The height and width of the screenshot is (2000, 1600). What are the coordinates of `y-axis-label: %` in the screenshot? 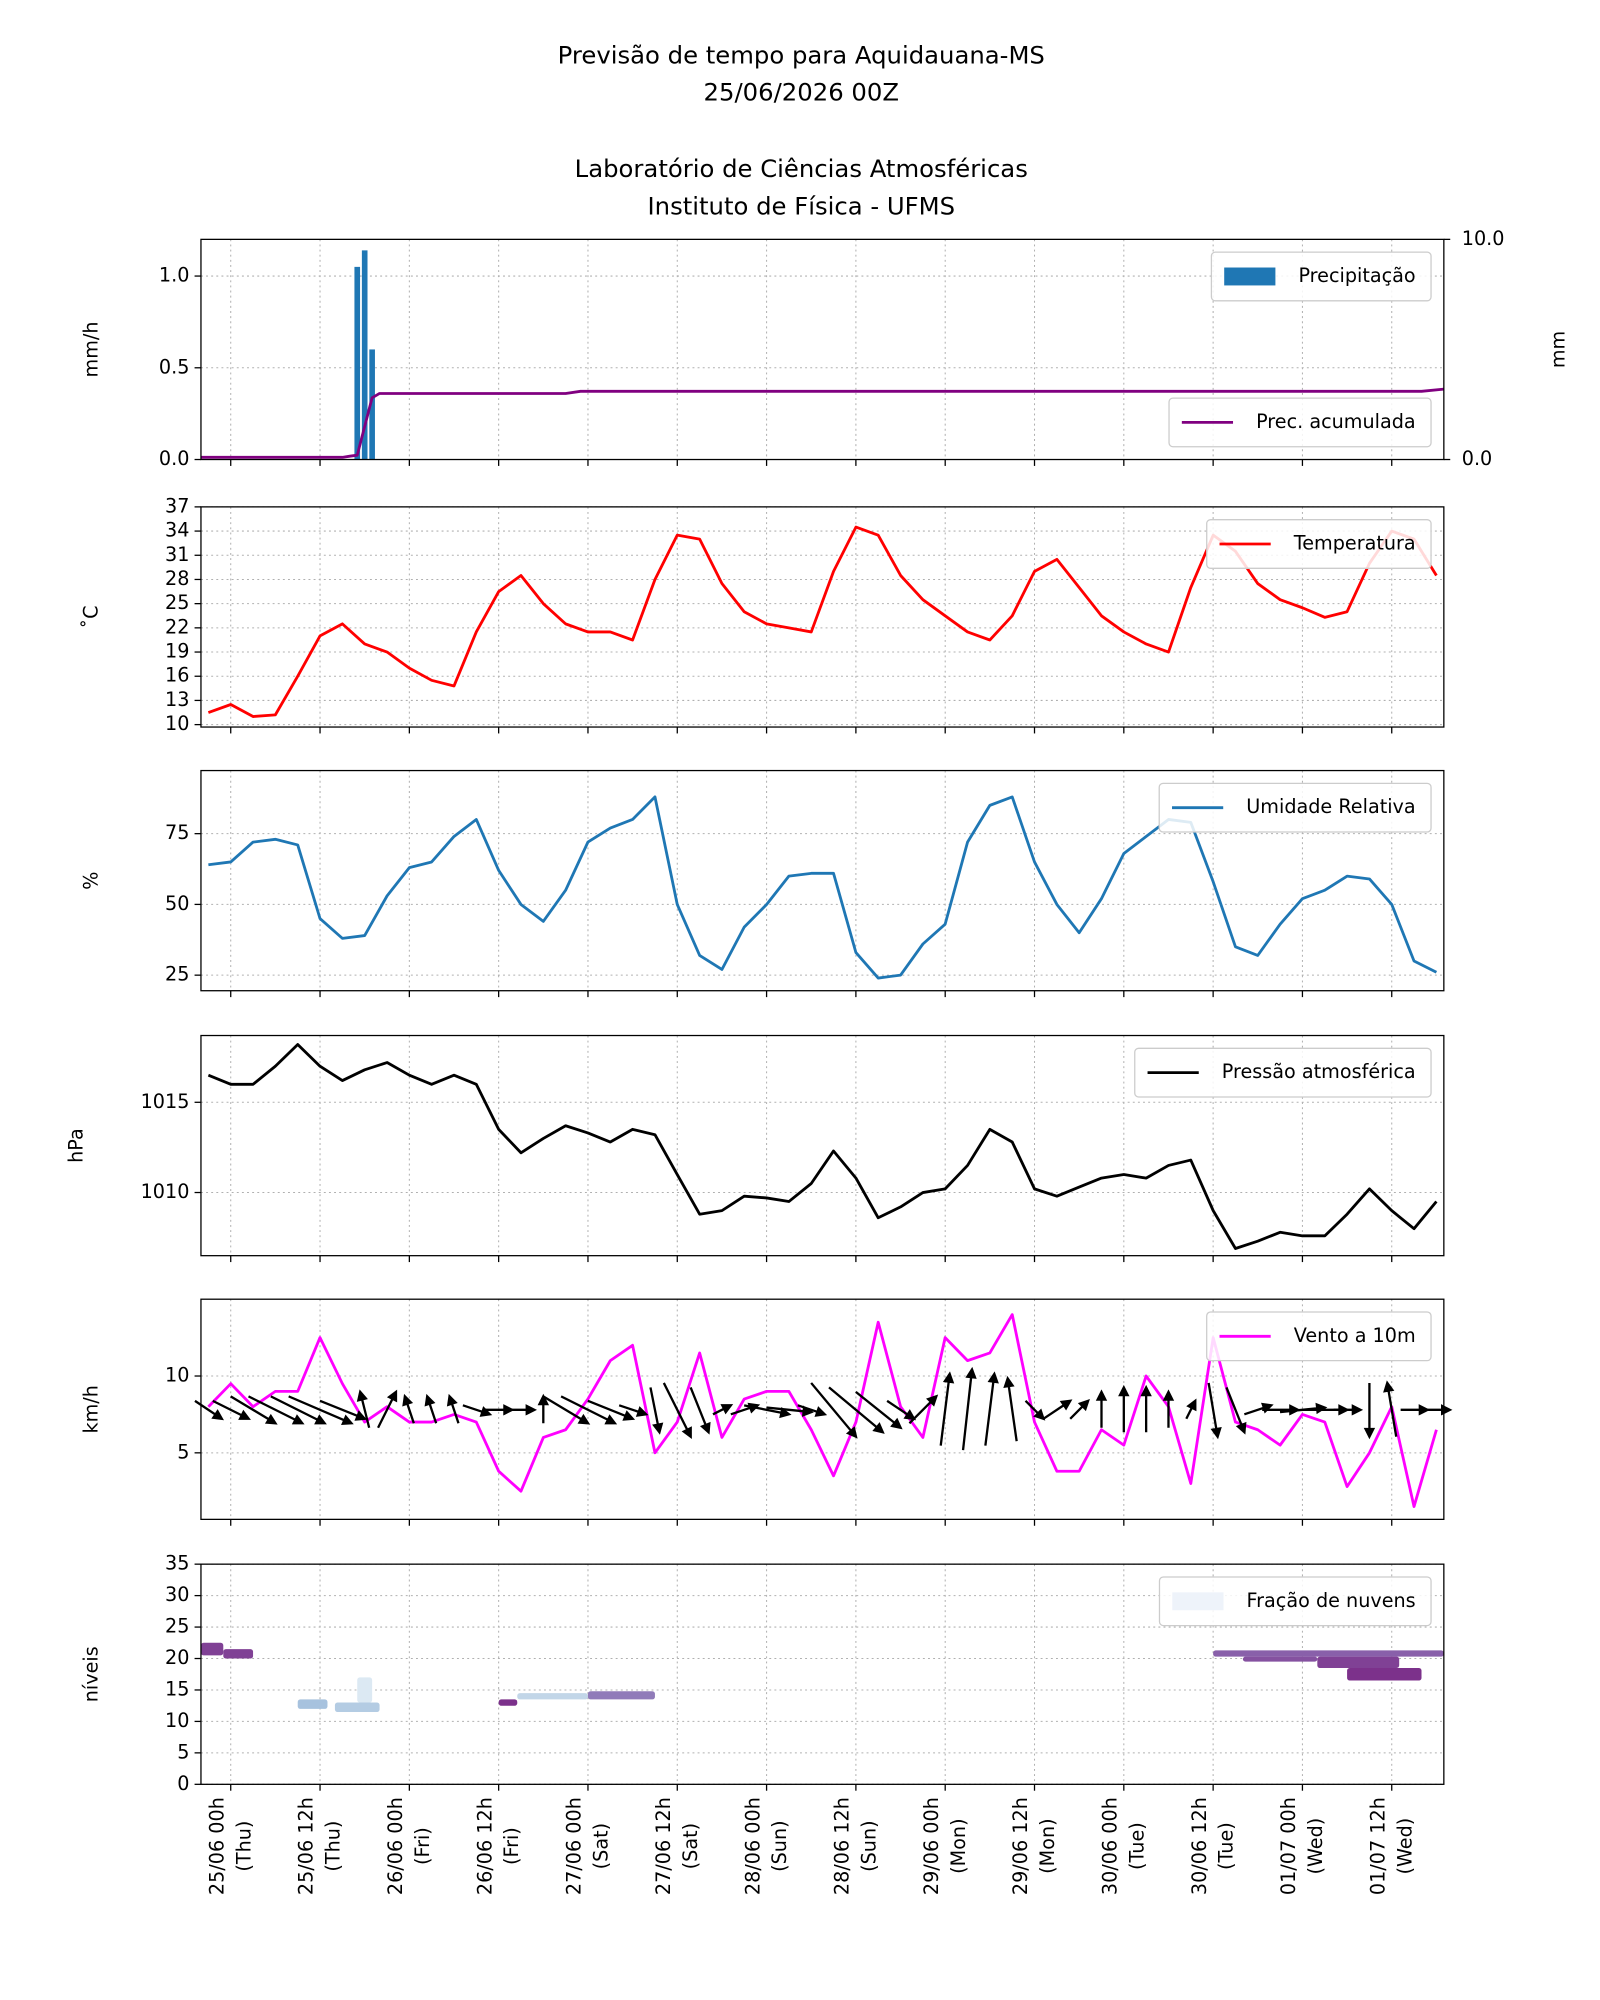 It's located at (91, 881).